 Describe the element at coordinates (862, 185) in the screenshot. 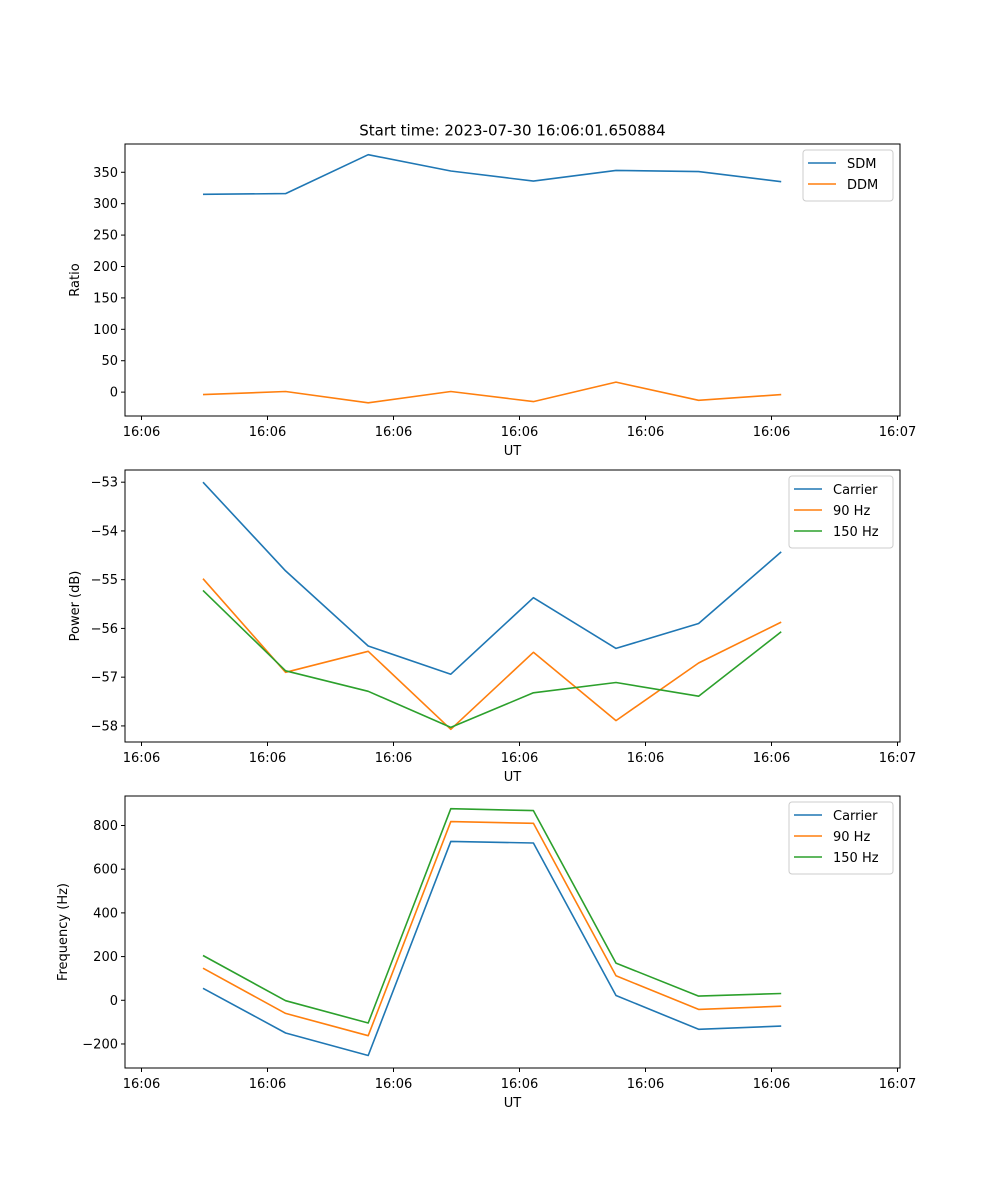

I see `legend-label: DDM` at that location.